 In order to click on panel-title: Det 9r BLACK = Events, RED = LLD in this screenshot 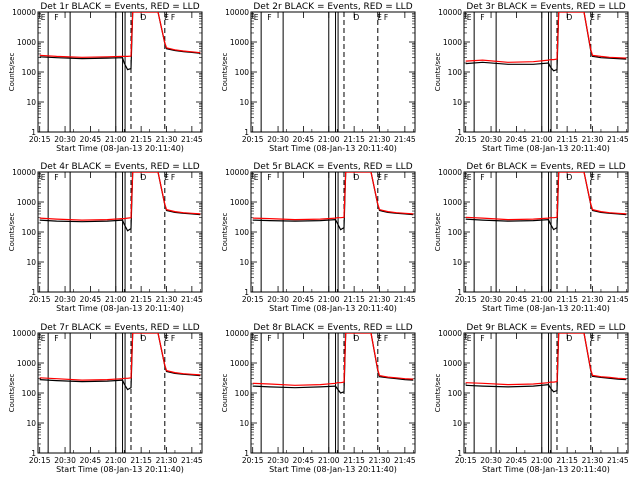, I will do `click(545, 328)`.